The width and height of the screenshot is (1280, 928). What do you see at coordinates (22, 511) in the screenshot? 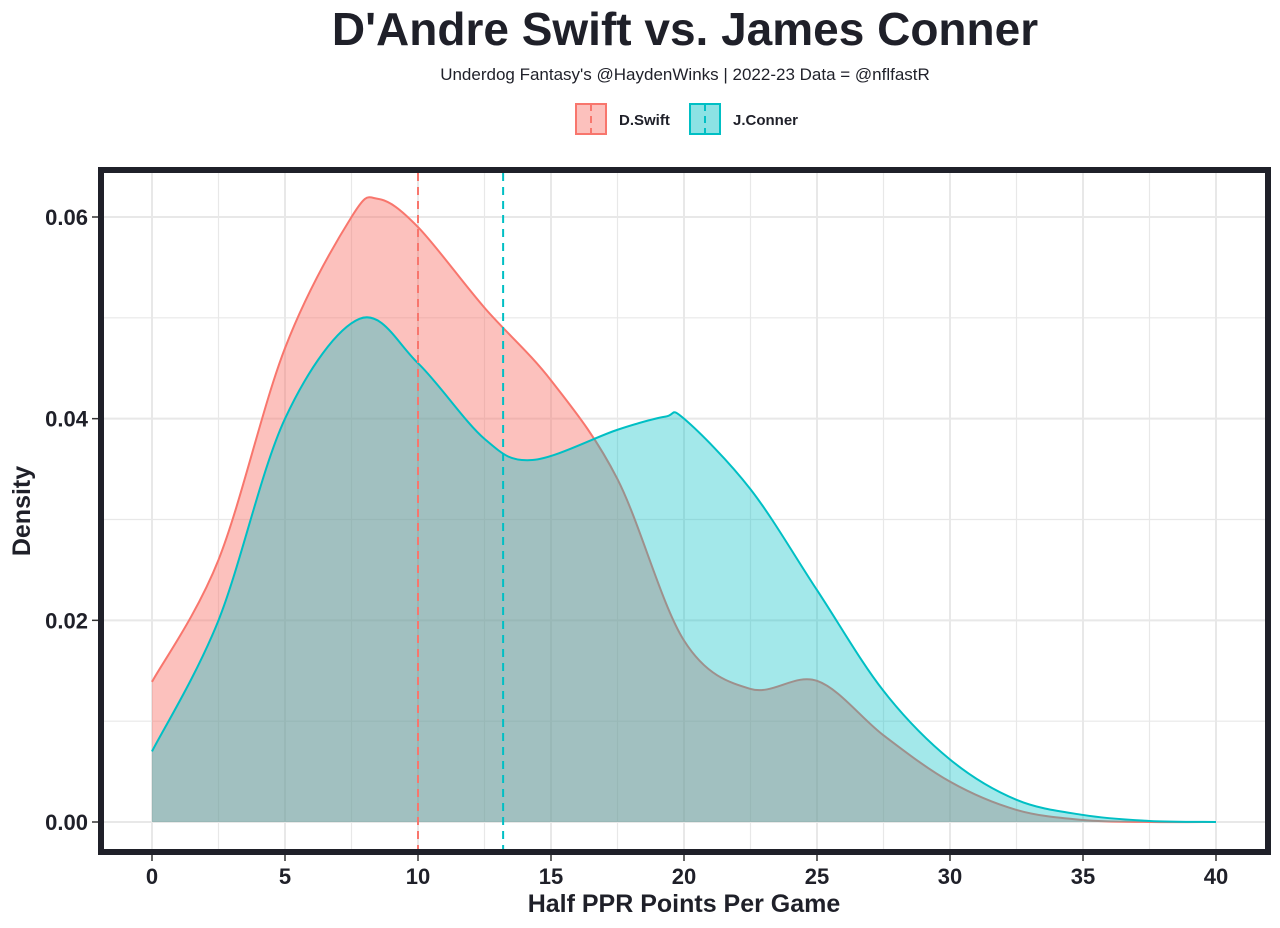
I see `y-axis-label: Density` at bounding box center [22, 511].